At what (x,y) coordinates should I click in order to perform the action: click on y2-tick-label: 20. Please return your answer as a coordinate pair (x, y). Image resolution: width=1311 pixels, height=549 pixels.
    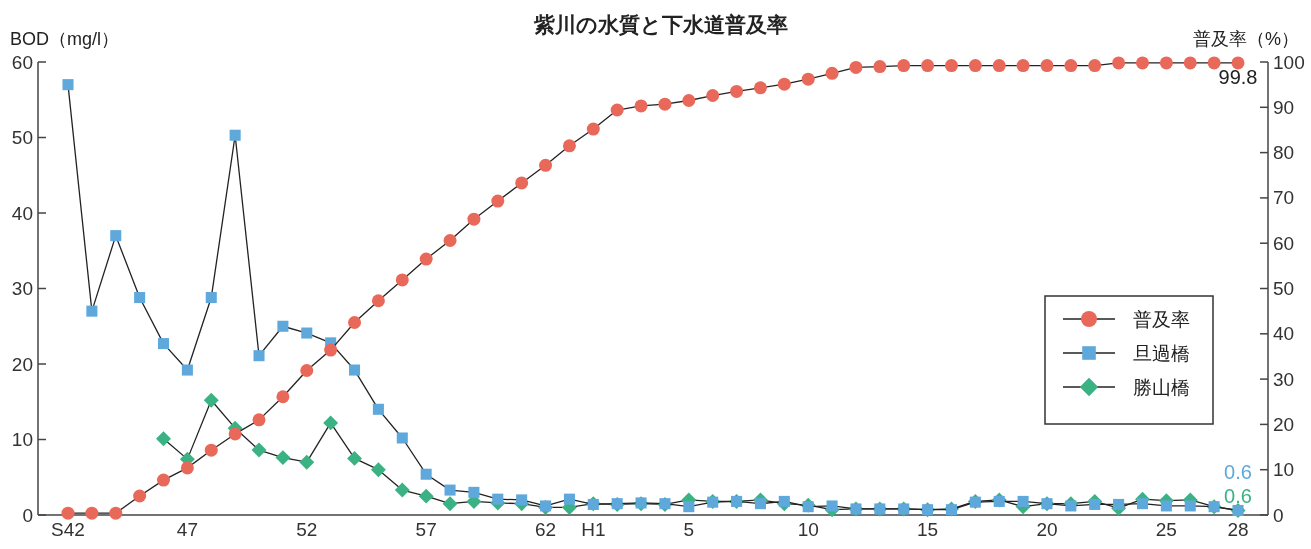
    Looking at the image, I should click on (1284, 424).